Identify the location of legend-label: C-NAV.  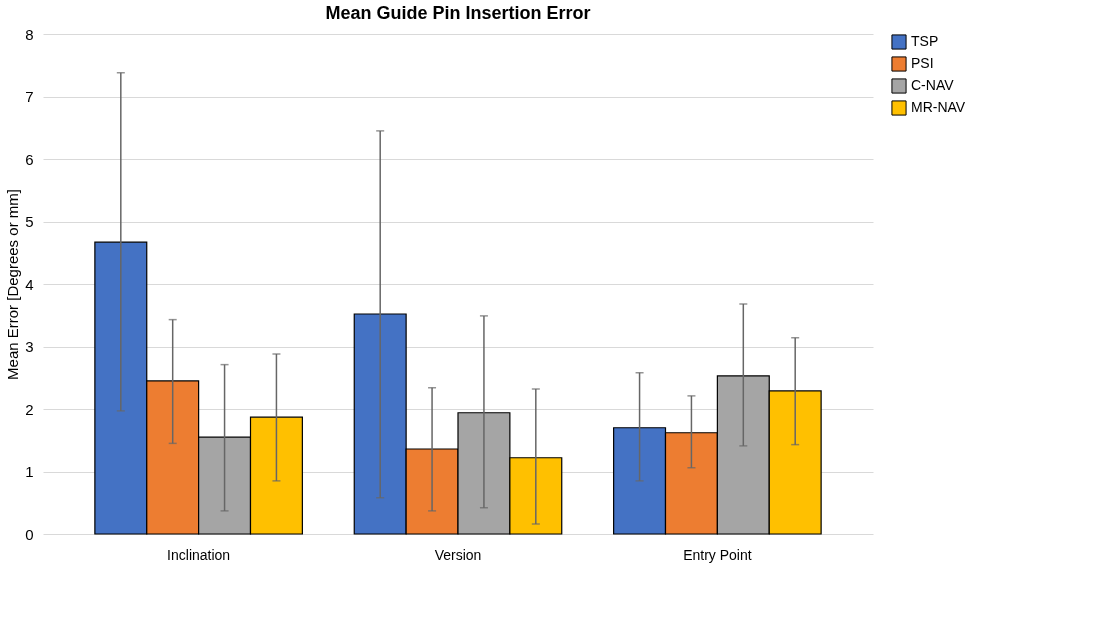
(933, 85).